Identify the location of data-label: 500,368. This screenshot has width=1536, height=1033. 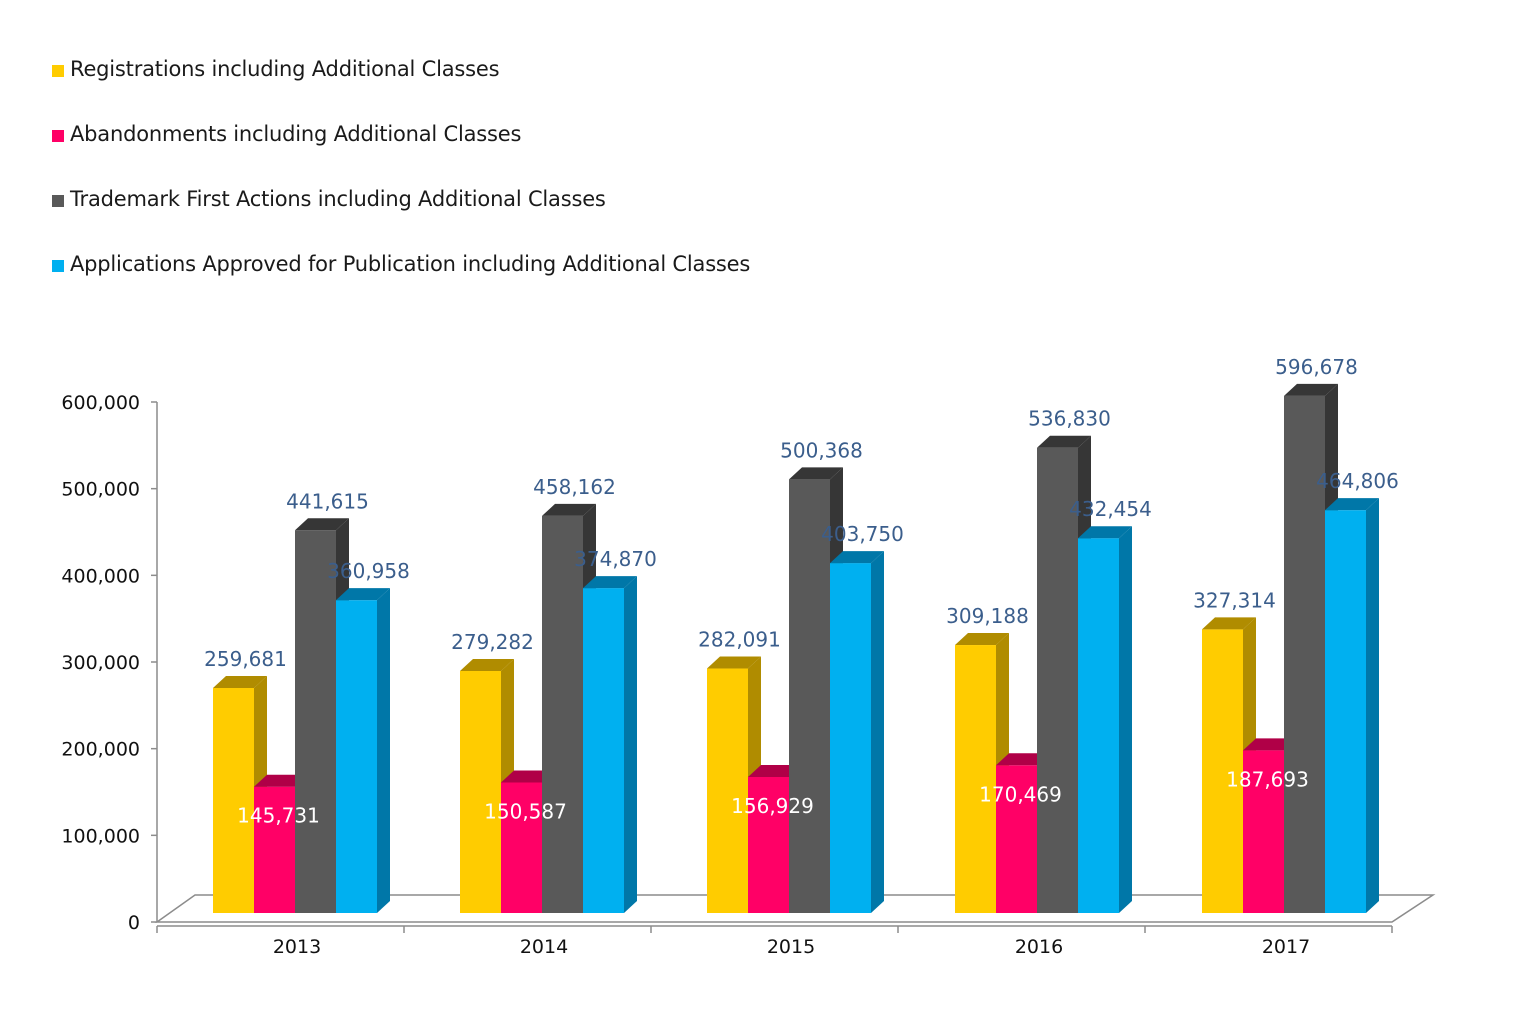
(821, 450).